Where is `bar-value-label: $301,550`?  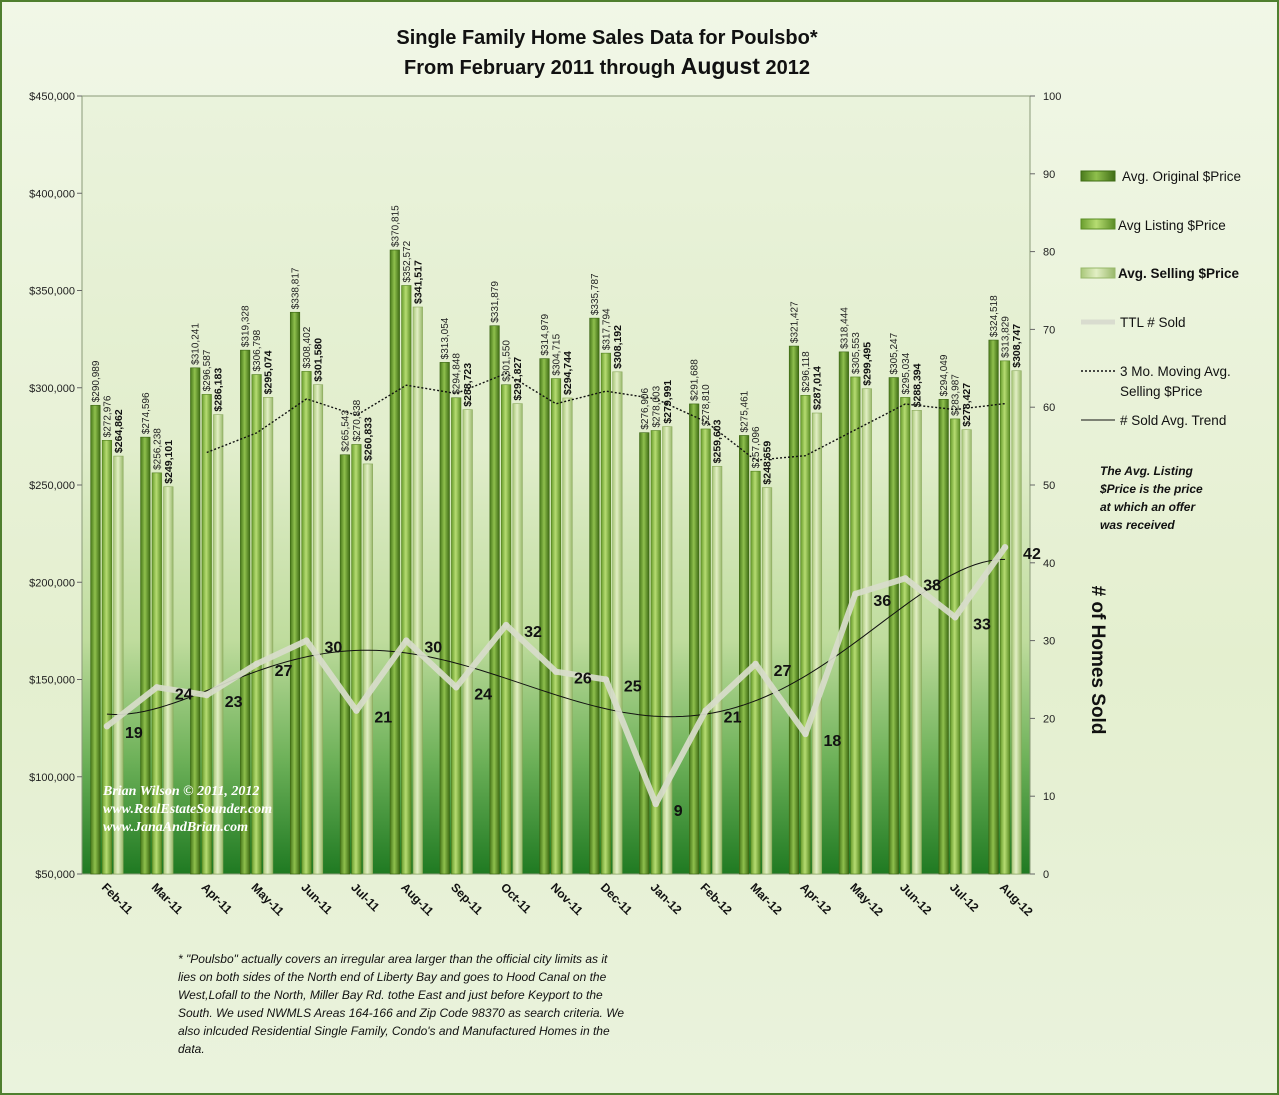
bar-value-label: $301,550 is located at coordinates (507, 361).